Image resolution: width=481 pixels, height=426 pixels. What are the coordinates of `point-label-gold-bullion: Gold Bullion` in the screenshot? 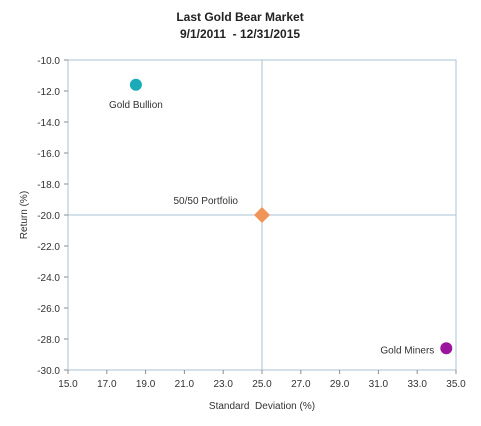 It's located at (136, 105).